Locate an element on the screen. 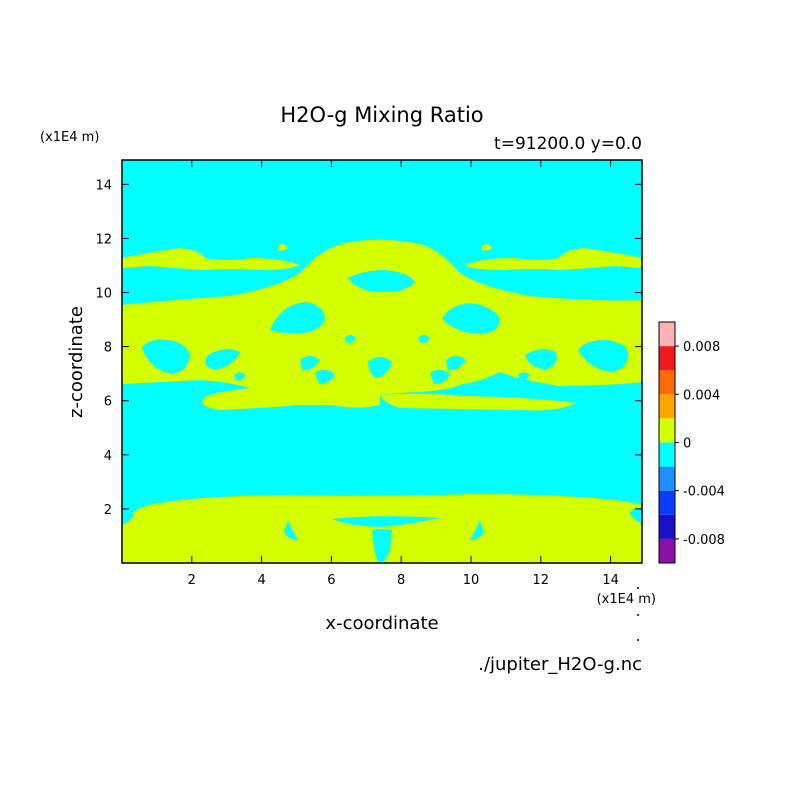 The height and width of the screenshot is (804, 804). colorbar-tick-label: 0 is located at coordinates (687, 444).